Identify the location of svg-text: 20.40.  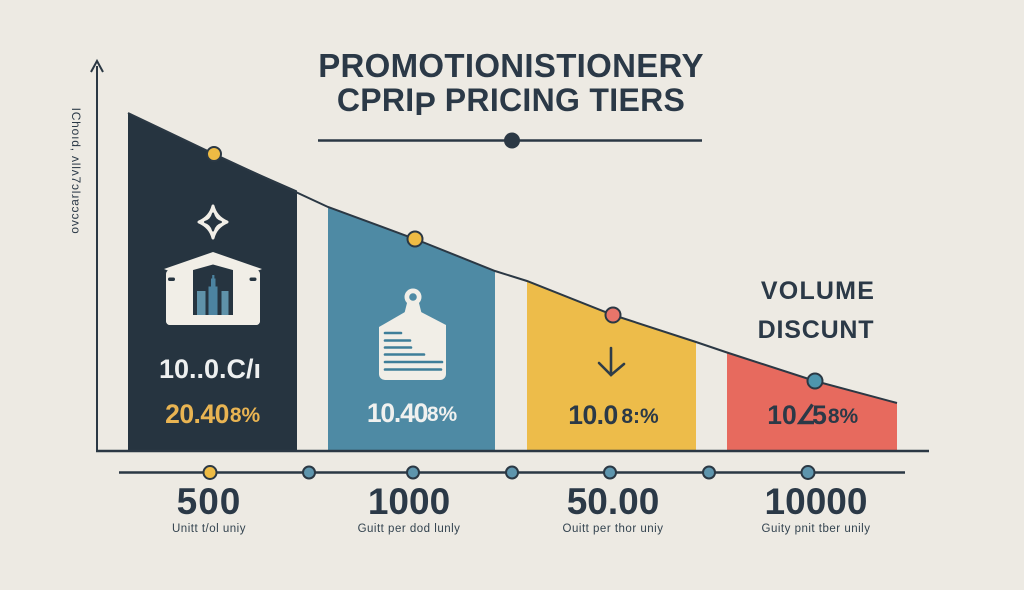
(197, 414).